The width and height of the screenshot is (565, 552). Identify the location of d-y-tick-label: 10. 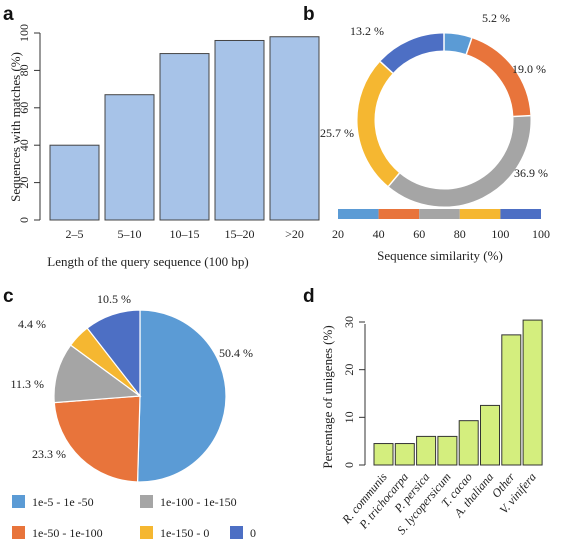
(349, 417).